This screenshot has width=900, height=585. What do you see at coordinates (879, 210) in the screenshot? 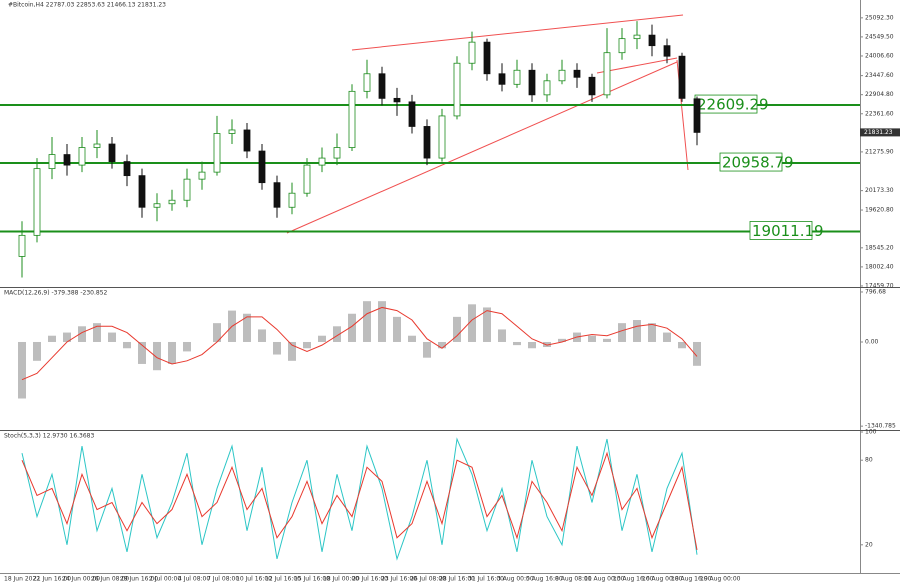
I see `y-tick-label: 19620.80` at bounding box center [879, 210].